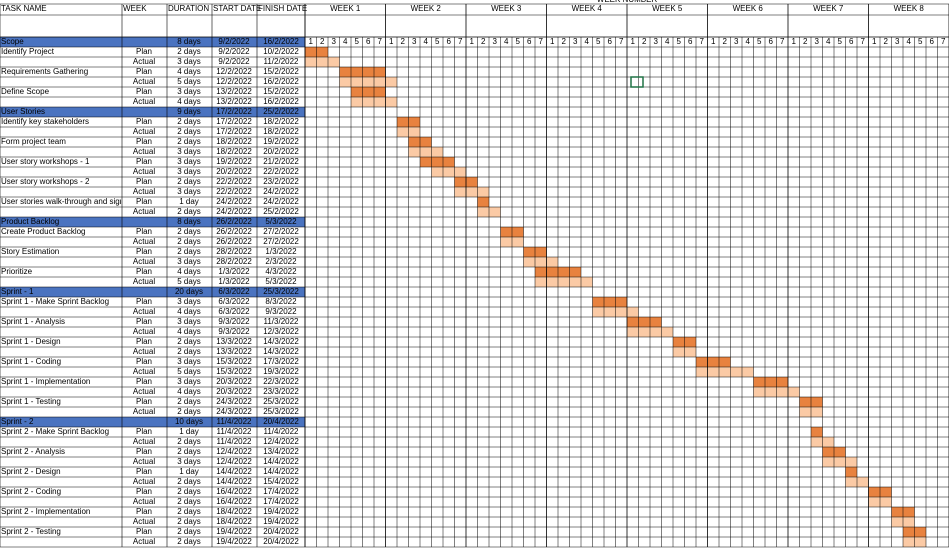 The width and height of the screenshot is (949, 553). What do you see at coordinates (281, 281) in the screenshot?
I see `finish-cell: 5/3/2022` at bounding box center [281, 281].